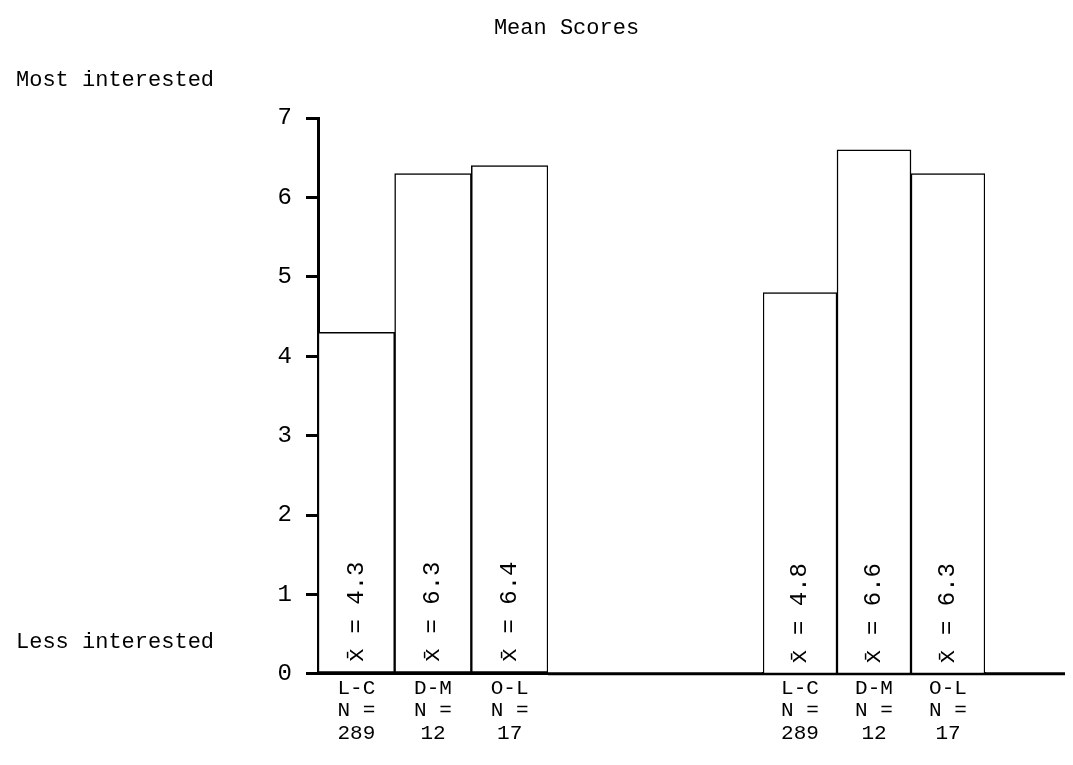 The width and height of the screenshot is (1073, 765). I want to click on data-label: x̄ = 6.6, so click(874, 613).